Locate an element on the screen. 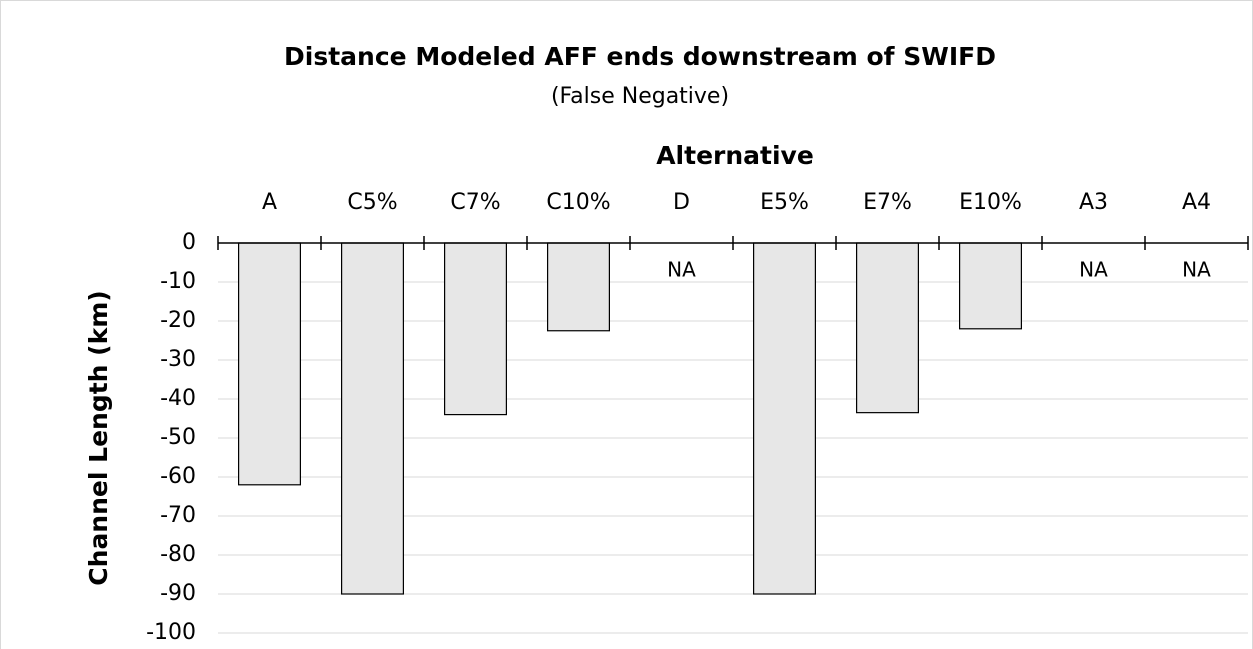  y-tick-label: -50 is located at coordinates (178, 437).